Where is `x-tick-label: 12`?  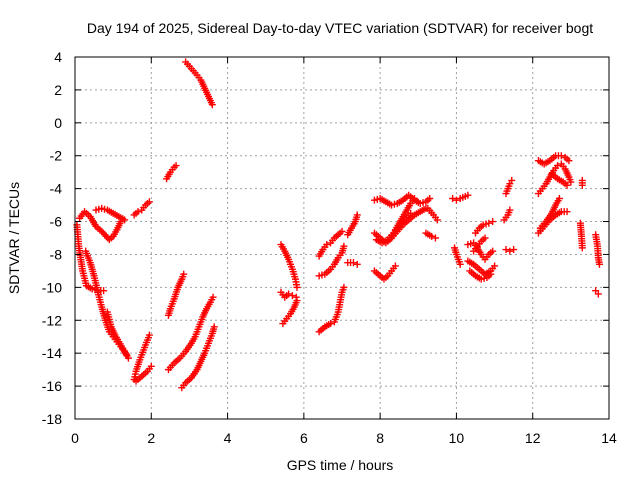
x-tick-label: 12 is located at coordinates (533, 438).